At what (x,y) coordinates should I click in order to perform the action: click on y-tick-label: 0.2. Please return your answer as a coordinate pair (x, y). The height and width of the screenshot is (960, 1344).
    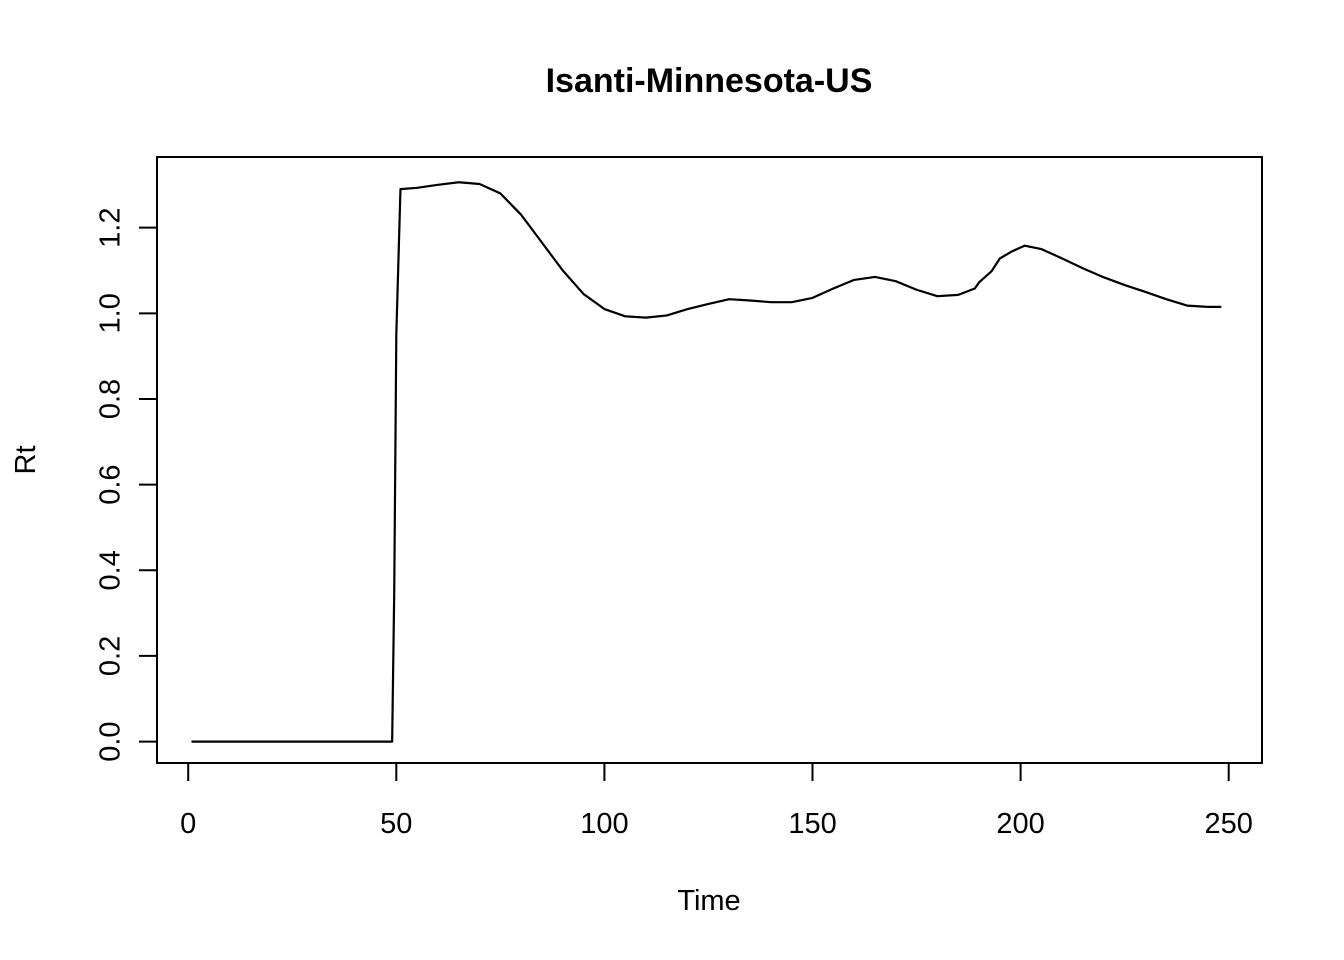
    Looking at the image, I should click on (111, 656).